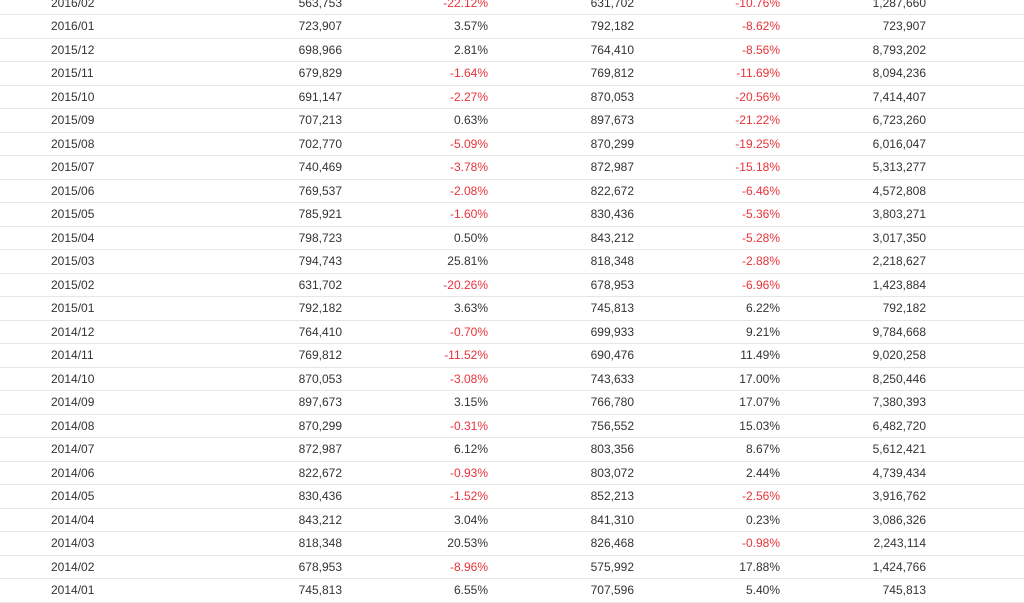 This screenshot has width=1024, height=603. Describe the element at coordinates (99, 426) in the screenshot. I see `month-cell: 2014/08` at that location.